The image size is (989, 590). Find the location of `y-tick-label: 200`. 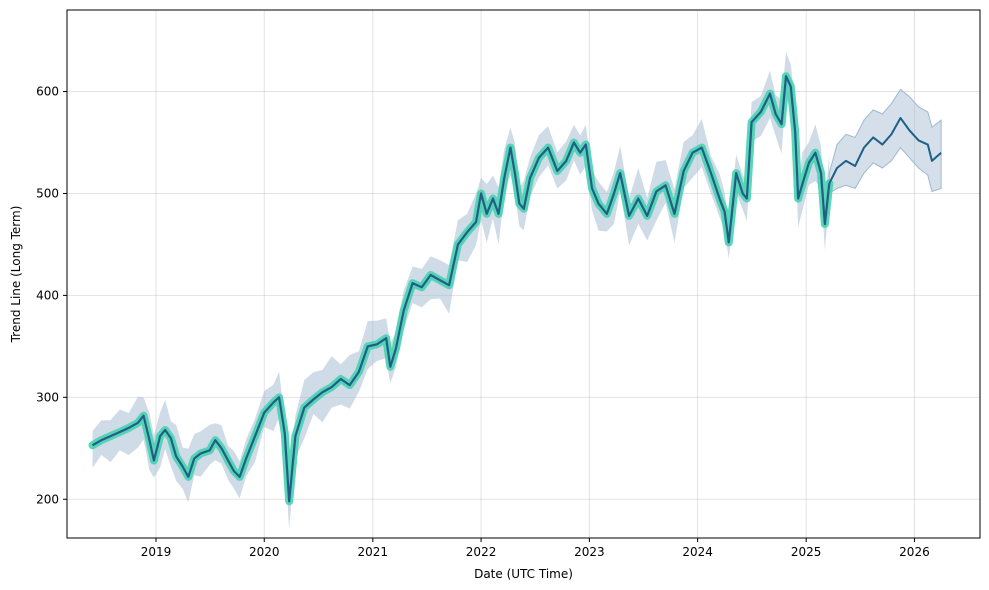

y-tick-label: 200 is located at coordinates (47, 499).